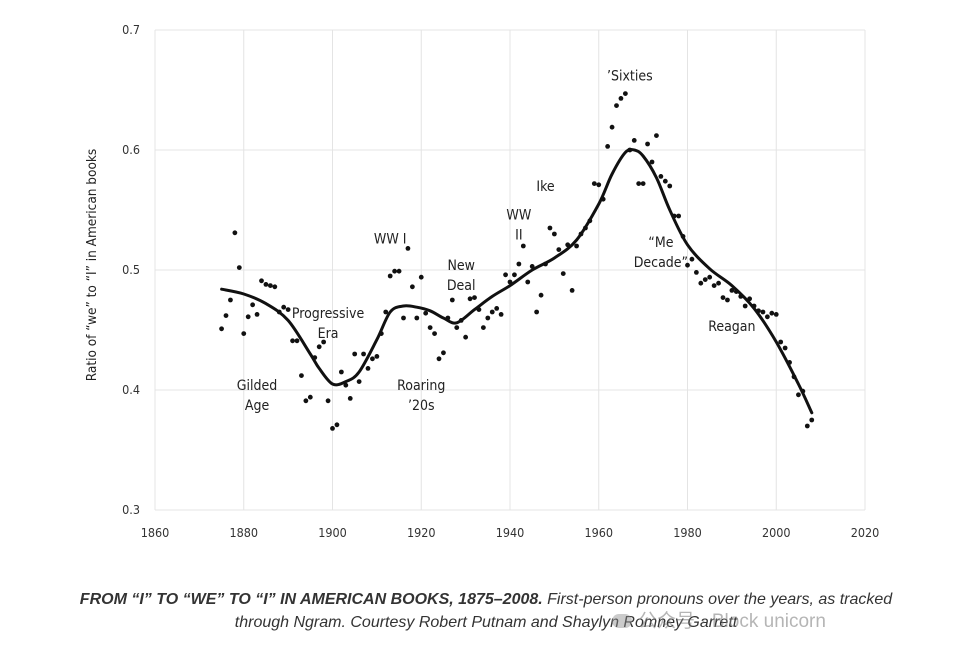  I want to click on annotation-label: Progressive Era, so click(328, 324).